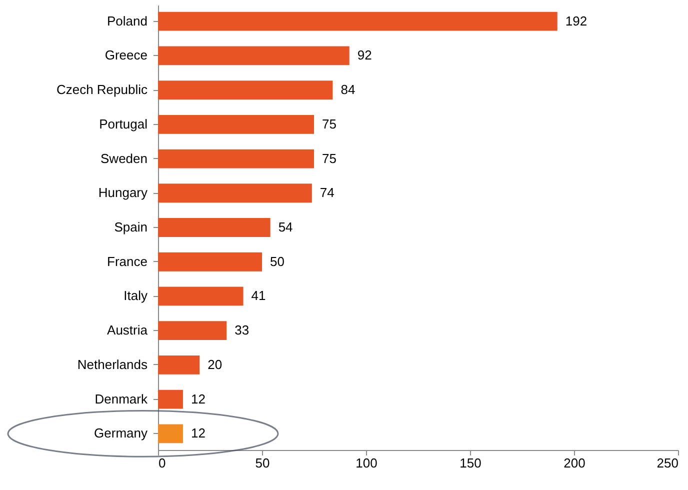 The image size is (688, 490). I want to click on x-tick-label: 0, so click(162, 463).